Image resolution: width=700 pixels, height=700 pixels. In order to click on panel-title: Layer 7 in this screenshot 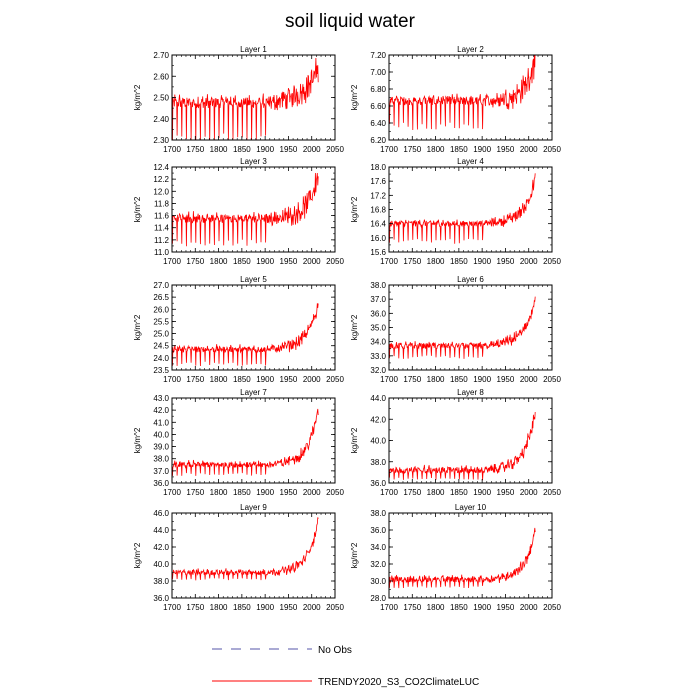, I will do `click(253, 392)`.